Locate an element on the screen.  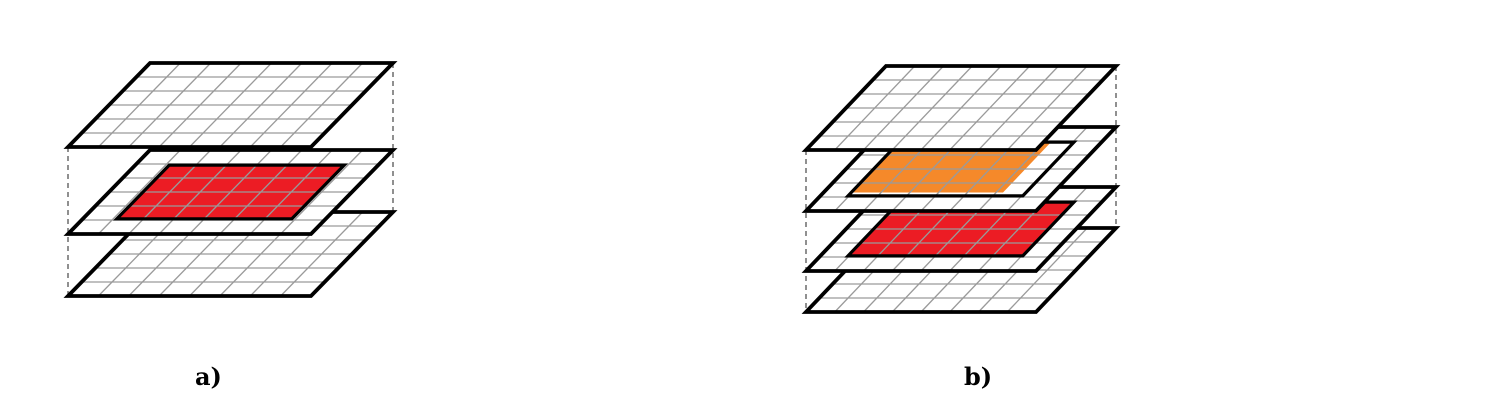
panel-b-caption: b) is located at coordinates (978, 376).